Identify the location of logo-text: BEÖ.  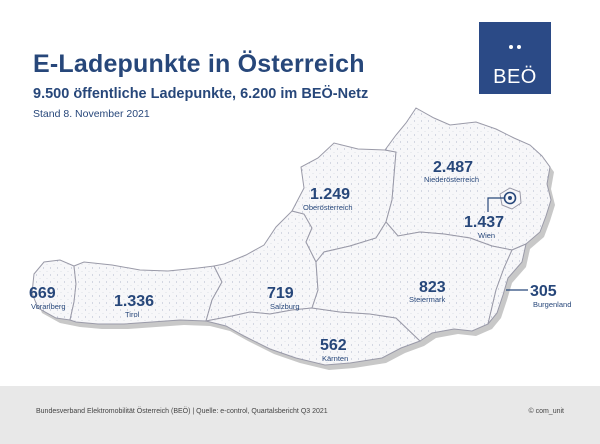
(515, 77).